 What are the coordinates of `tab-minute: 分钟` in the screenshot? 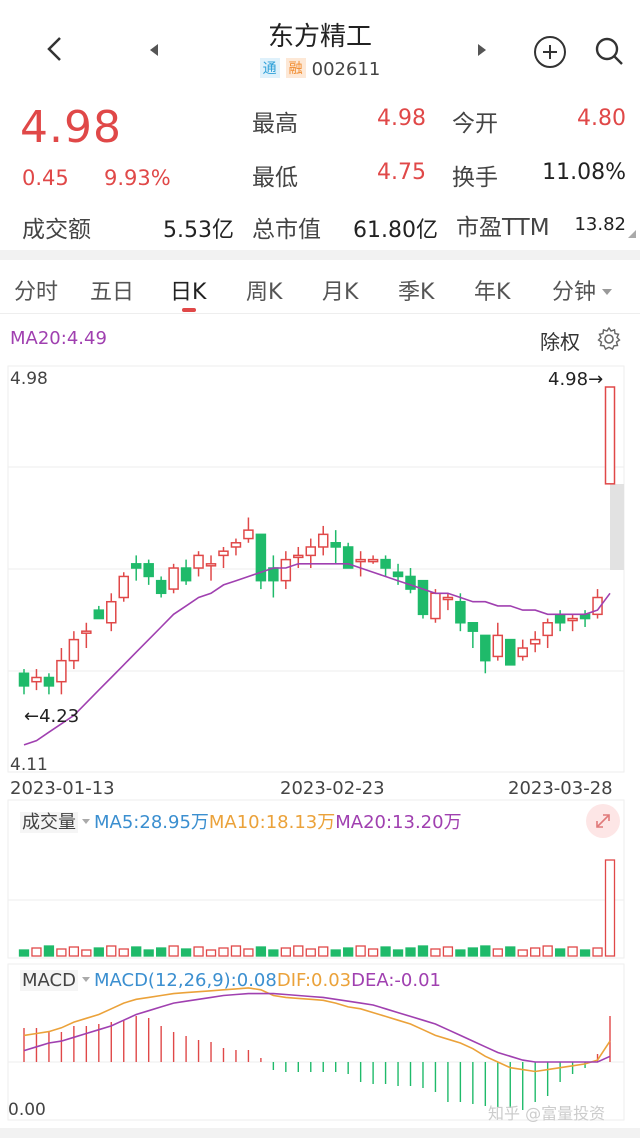 It's located at (582, 290).